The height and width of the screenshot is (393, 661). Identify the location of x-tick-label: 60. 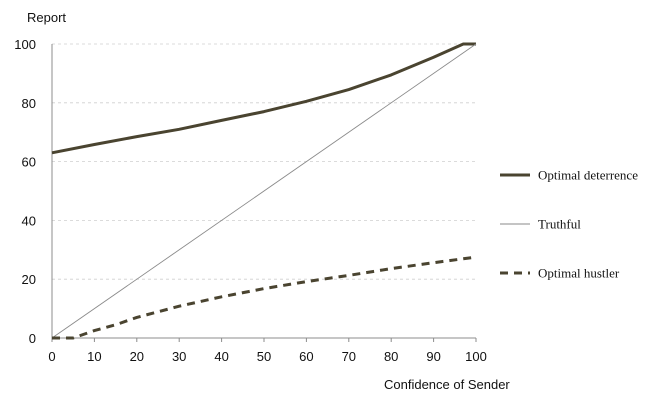
(306, 356).